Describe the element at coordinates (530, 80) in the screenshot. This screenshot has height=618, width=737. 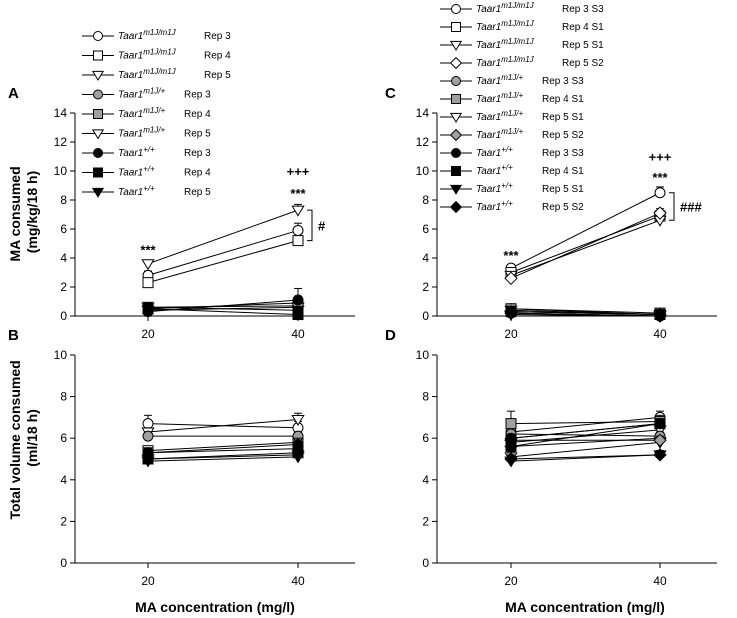
I see `legend-label: Taar1m1J/+ Rep 3 S3` at that location.